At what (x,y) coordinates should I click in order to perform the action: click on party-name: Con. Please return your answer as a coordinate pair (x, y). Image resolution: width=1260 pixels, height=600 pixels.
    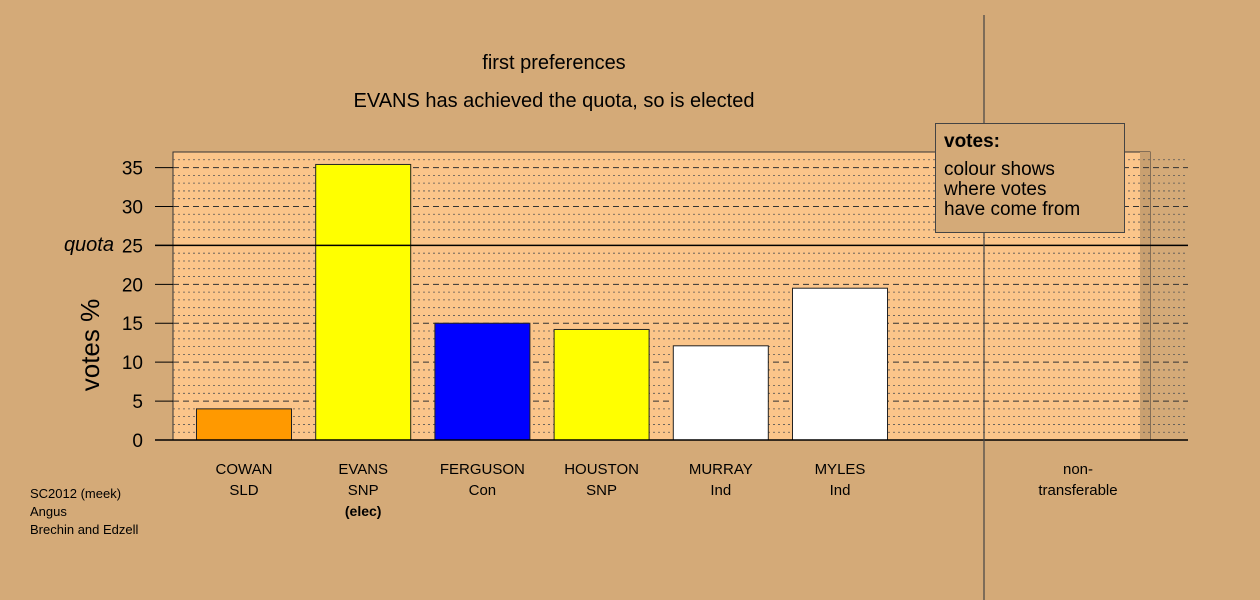
    Looking at the image, I should click on (482, 490).